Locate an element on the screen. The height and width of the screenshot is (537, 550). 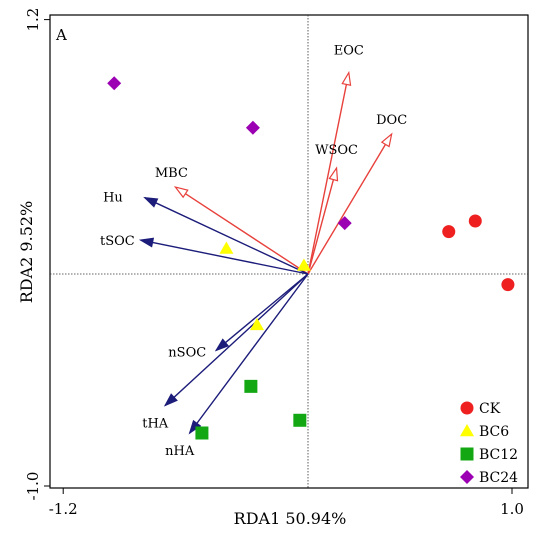
arrow-hu-shaft is located at coordinates (226, 236).